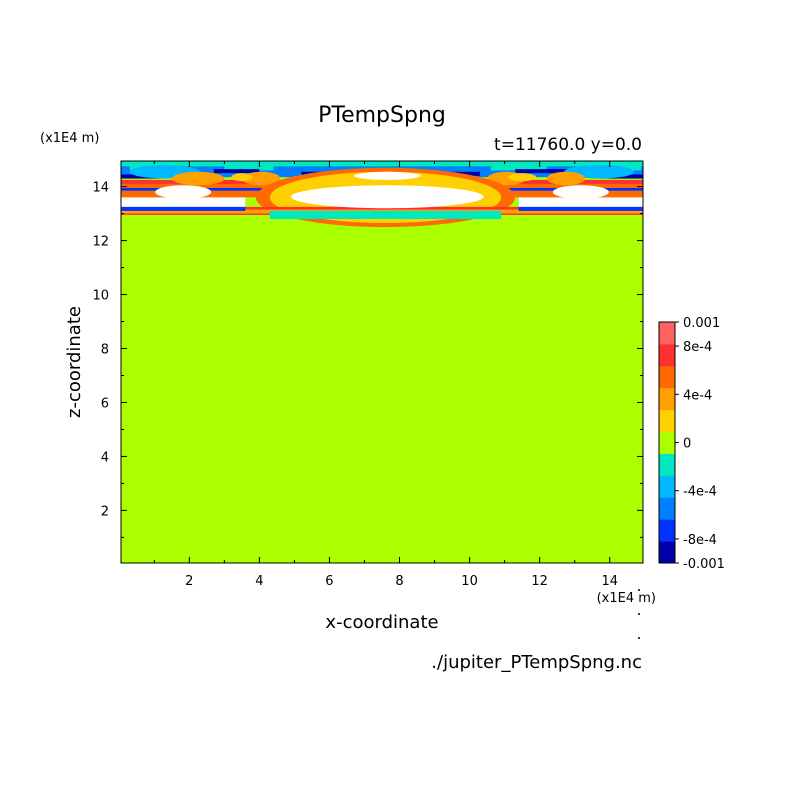 This screenshot has height=804, width=804. I want to click on y-tick-label: 6, so click(105, 403).